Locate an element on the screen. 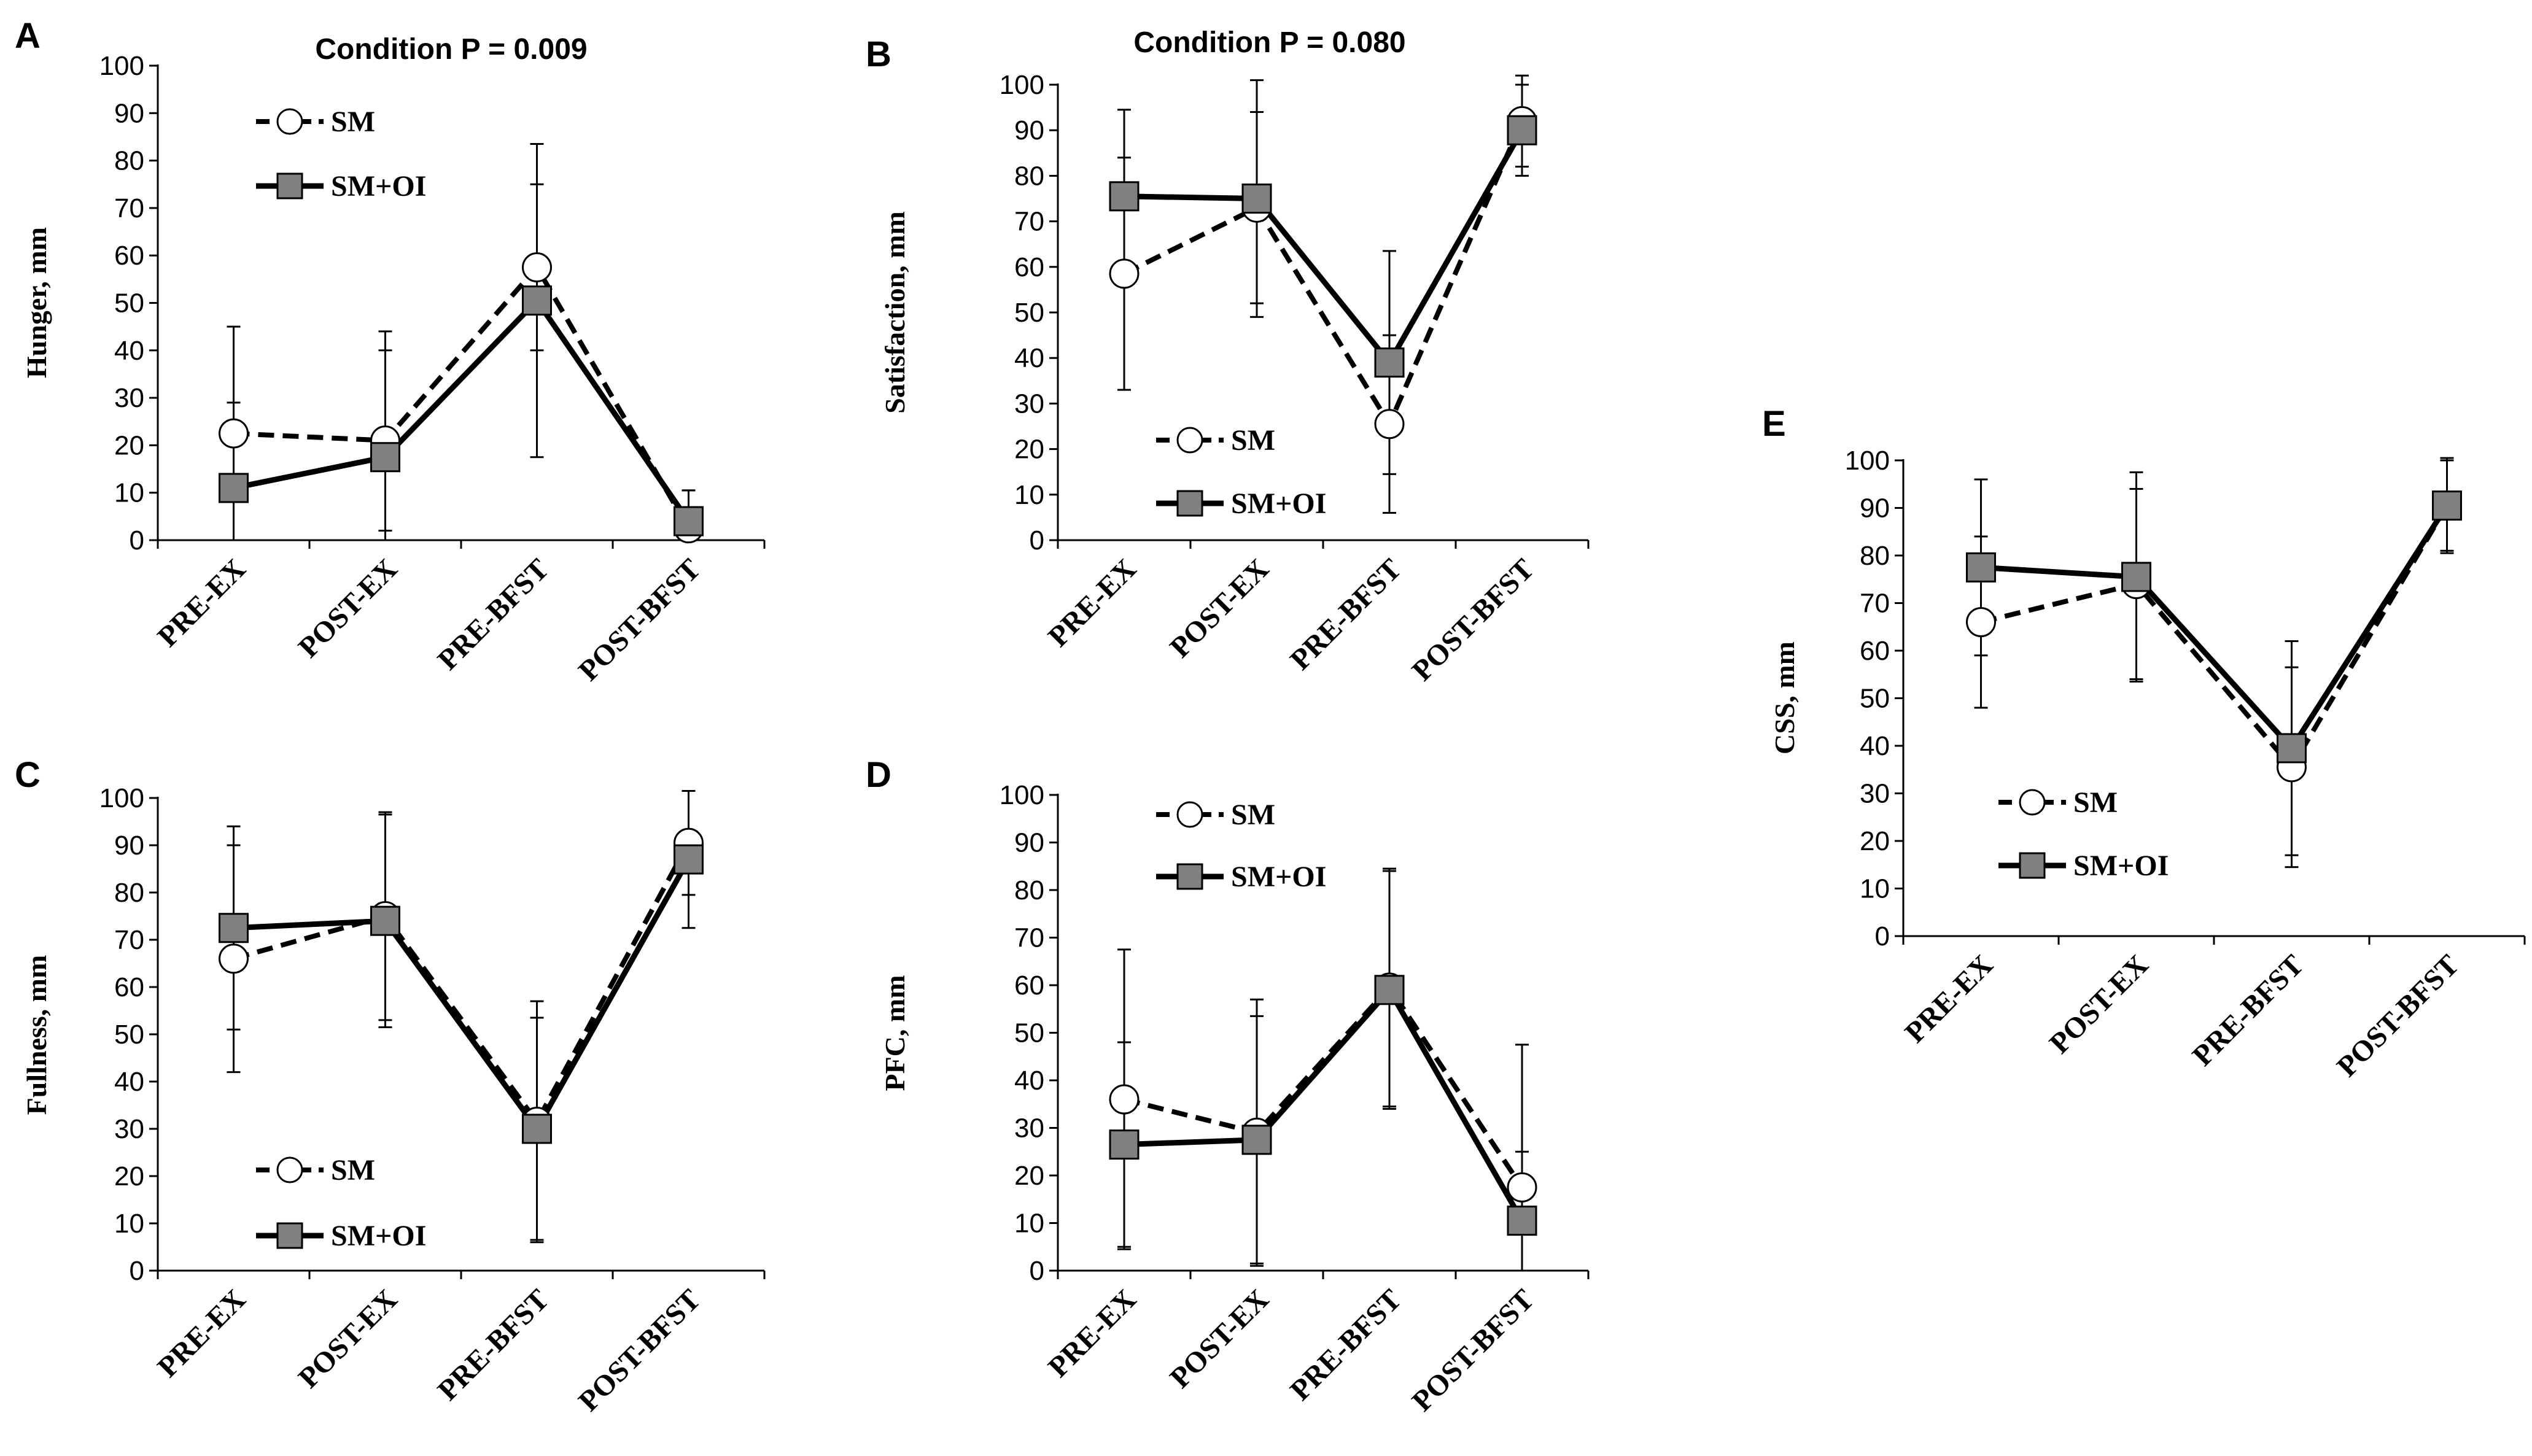 Image resolution: width=2532 pixels, height=1456 pixels. y-axis-label: Hunger, mm is located at coordinates (36, 302).